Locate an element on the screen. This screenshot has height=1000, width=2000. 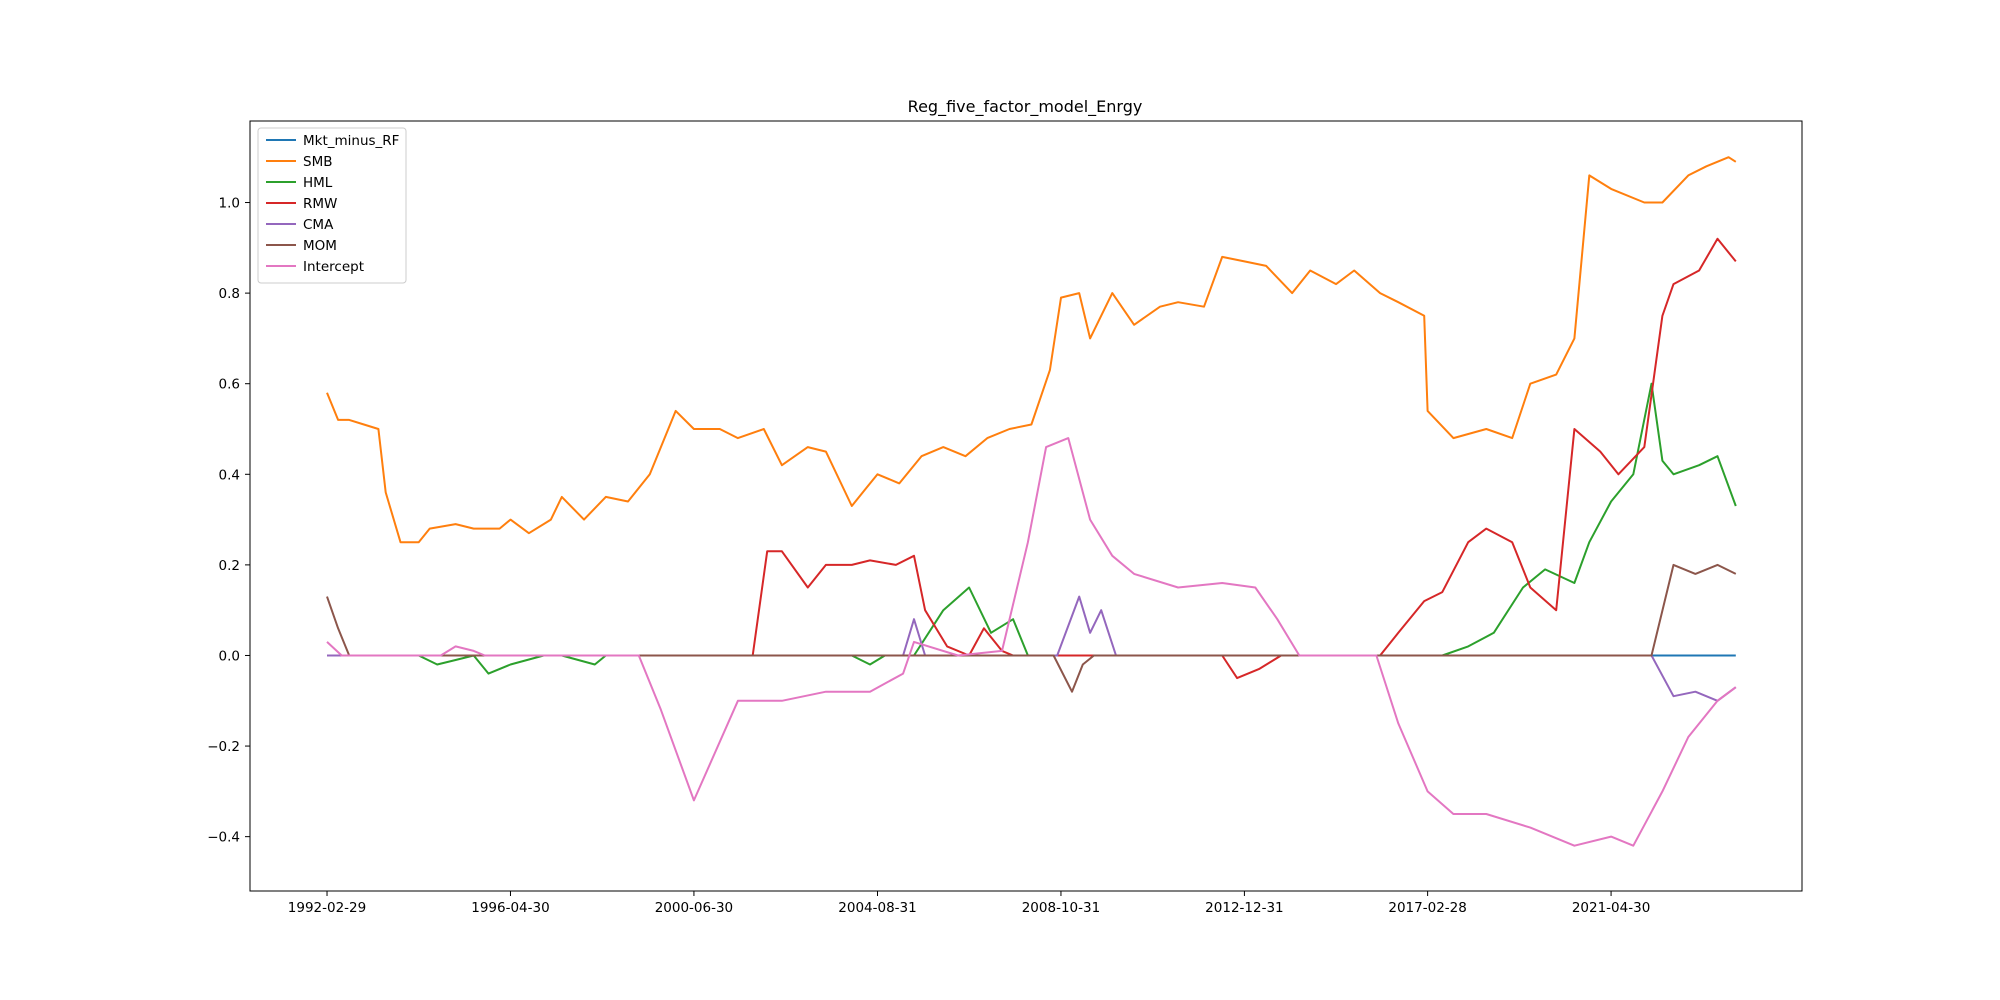
legend-label-rmw: RMW is located at coordinates (320, 204).